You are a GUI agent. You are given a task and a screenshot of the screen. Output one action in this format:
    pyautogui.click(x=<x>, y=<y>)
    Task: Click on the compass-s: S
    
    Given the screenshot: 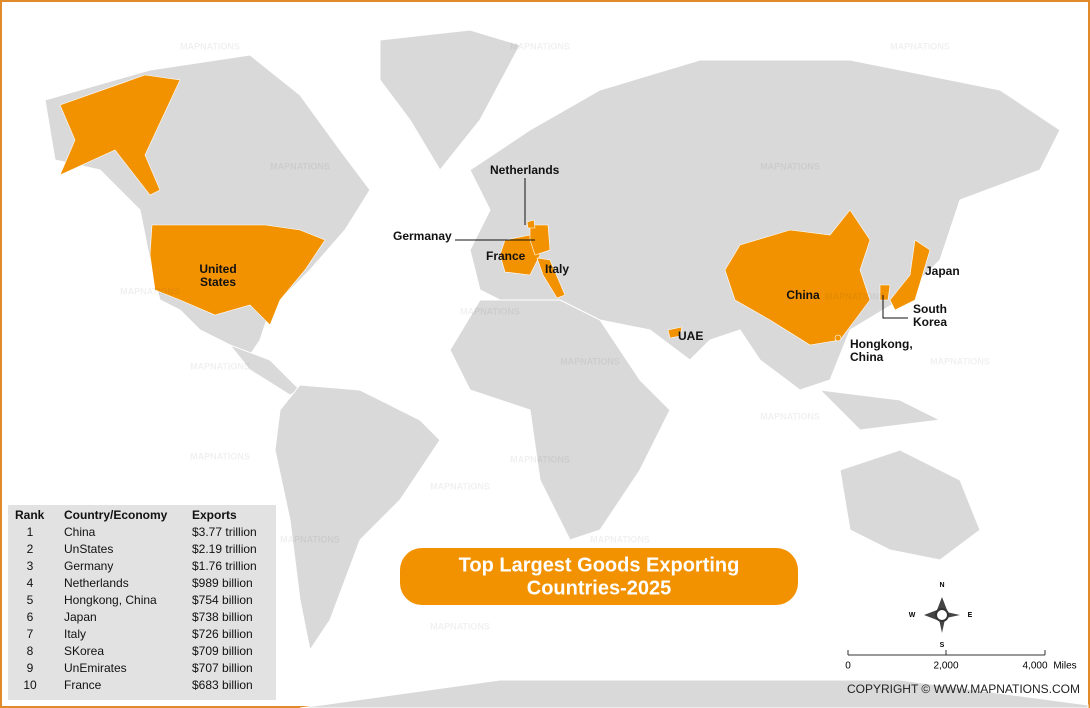 What is the action you would take?
    pyautogui.click(x=942, y=645)
    